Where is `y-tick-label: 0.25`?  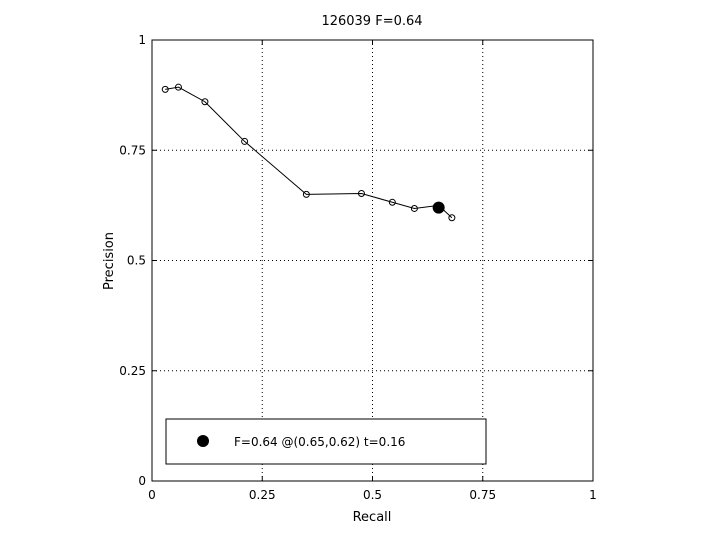 y-tick-label: 0.25 is located at coordinates (132, 371).